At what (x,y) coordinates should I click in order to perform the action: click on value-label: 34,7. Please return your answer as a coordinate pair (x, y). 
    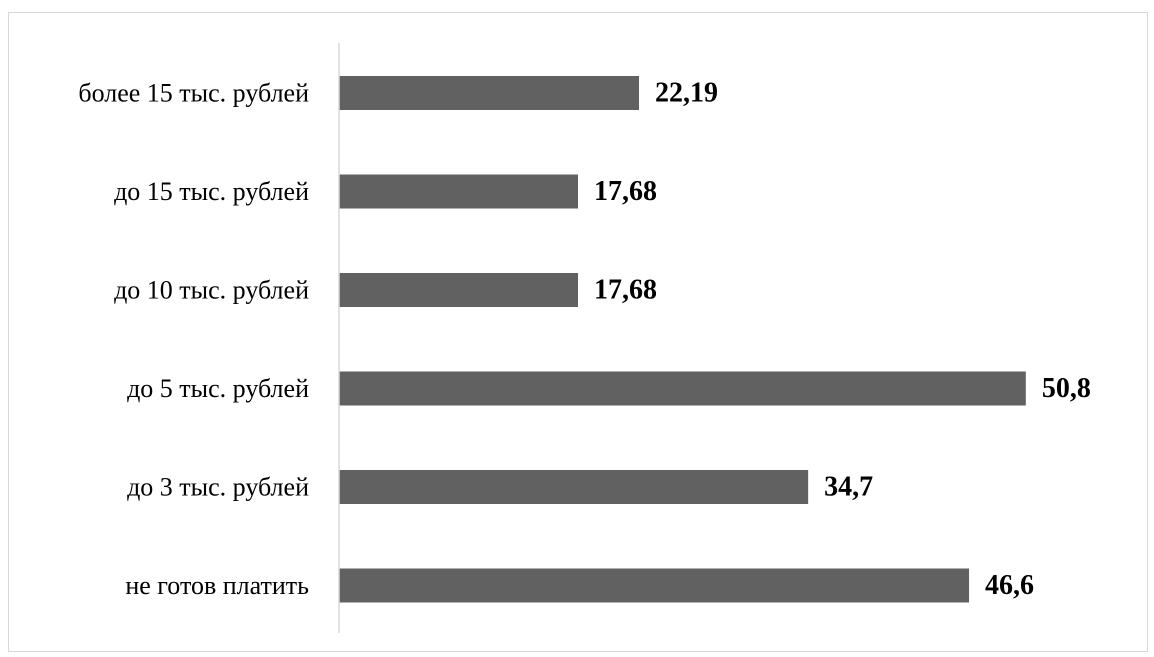
    Looking at the image, I should click on (848, 487).